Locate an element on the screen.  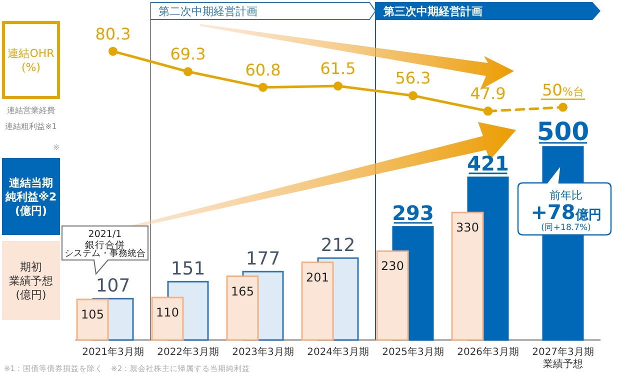
data-label: 330 is located at coordinates (467, 227).